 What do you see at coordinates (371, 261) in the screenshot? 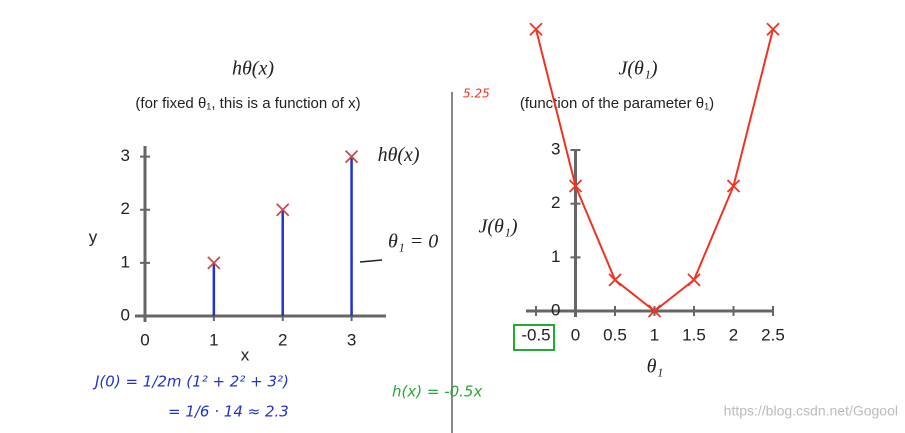
I see `underline` at bounding box center [371, 261].